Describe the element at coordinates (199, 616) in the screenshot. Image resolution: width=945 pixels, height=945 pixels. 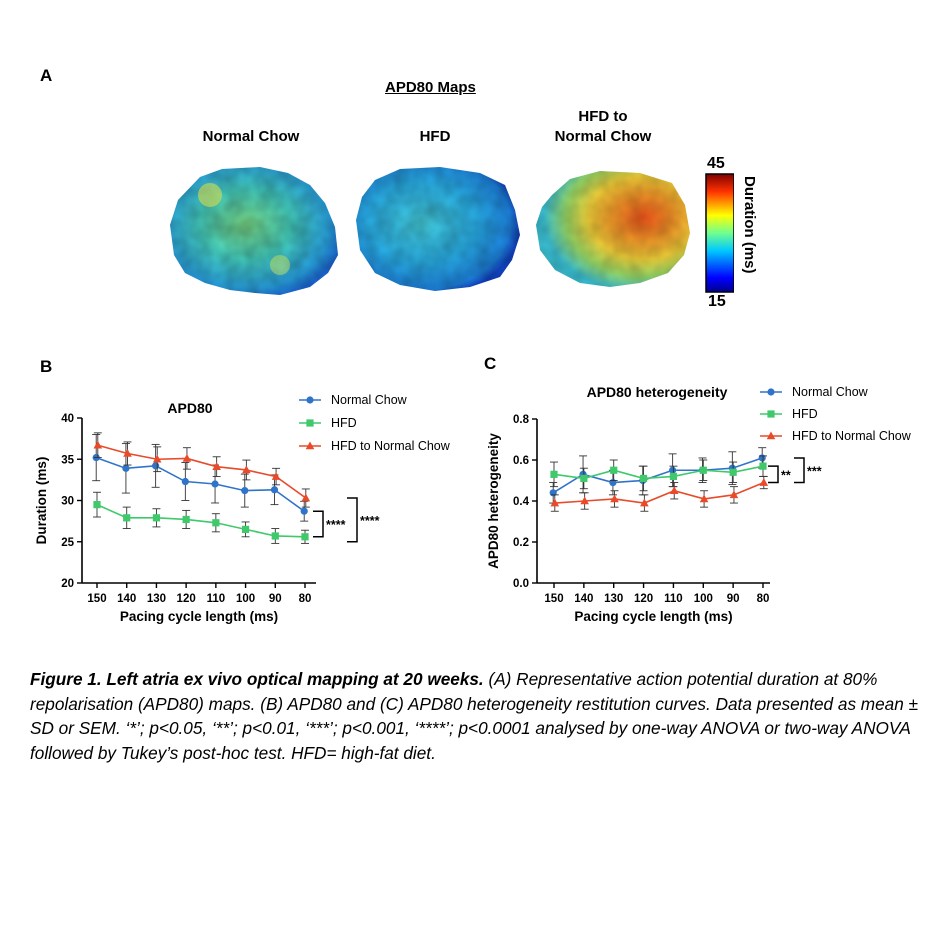
I see `chartb-x-axis-label: Pacing cycle length (ms)` at that location.